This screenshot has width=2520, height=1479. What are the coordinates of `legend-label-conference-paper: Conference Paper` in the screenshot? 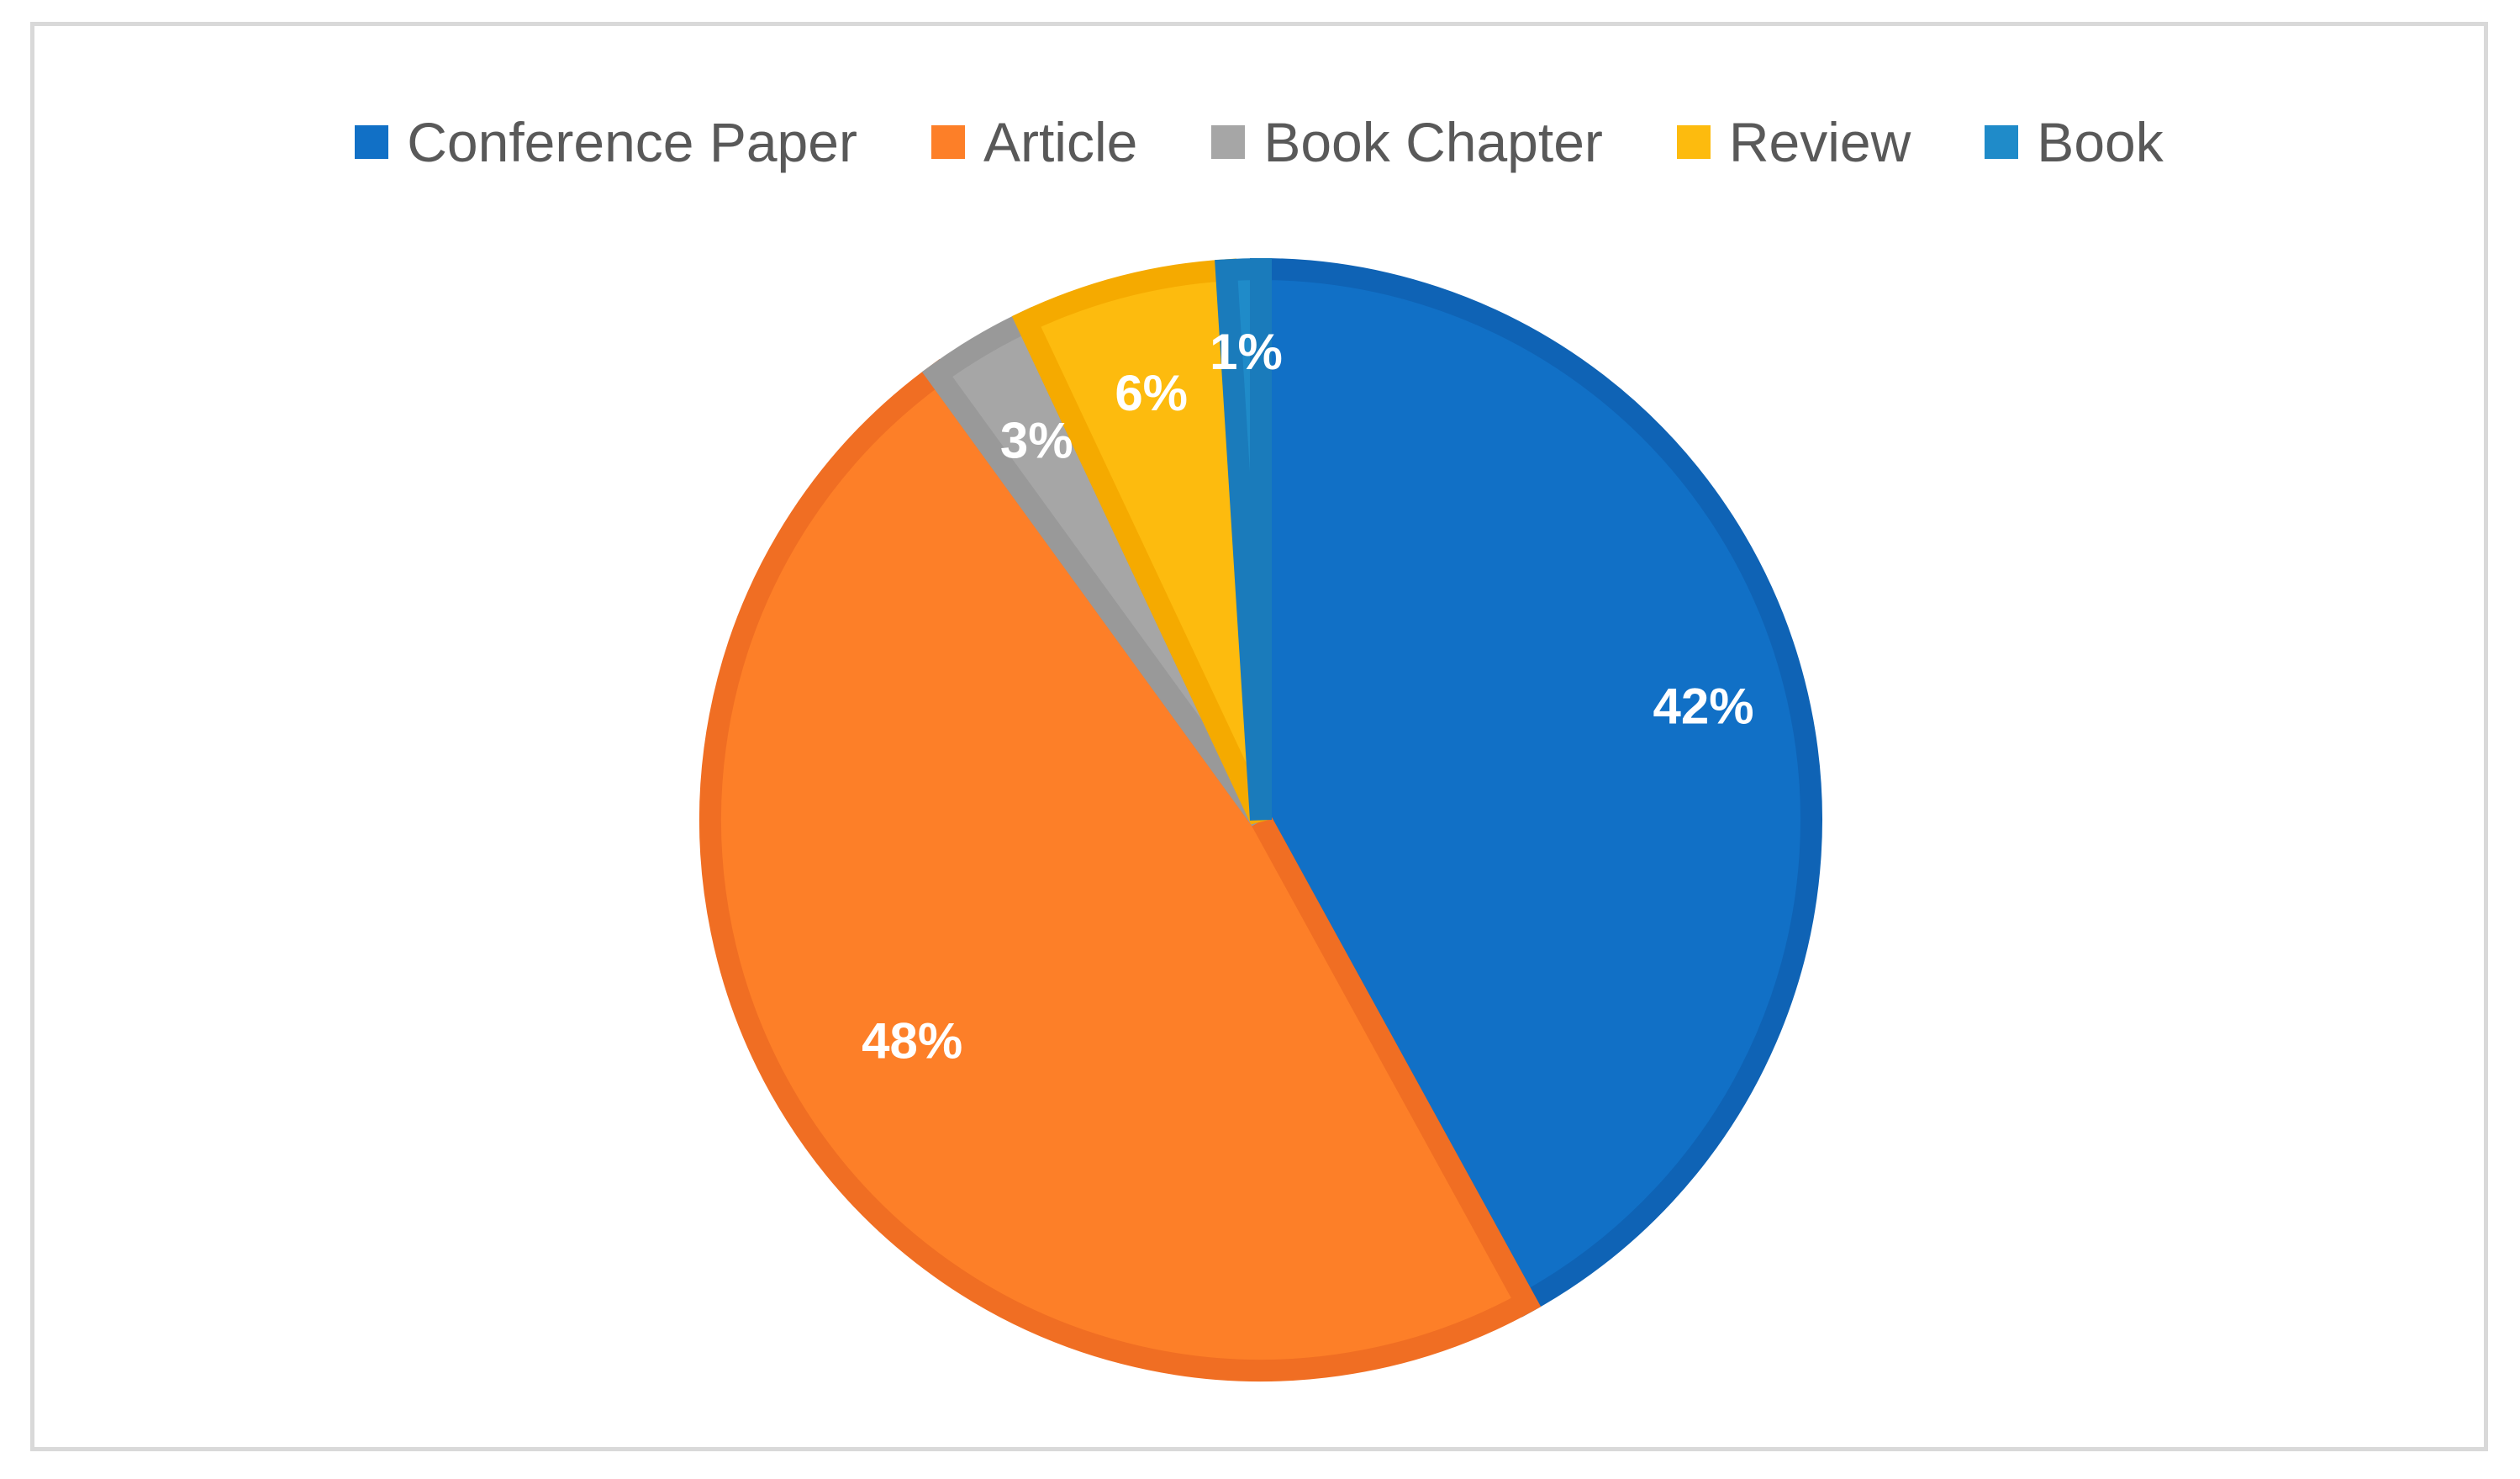 It's located at (632, 142).